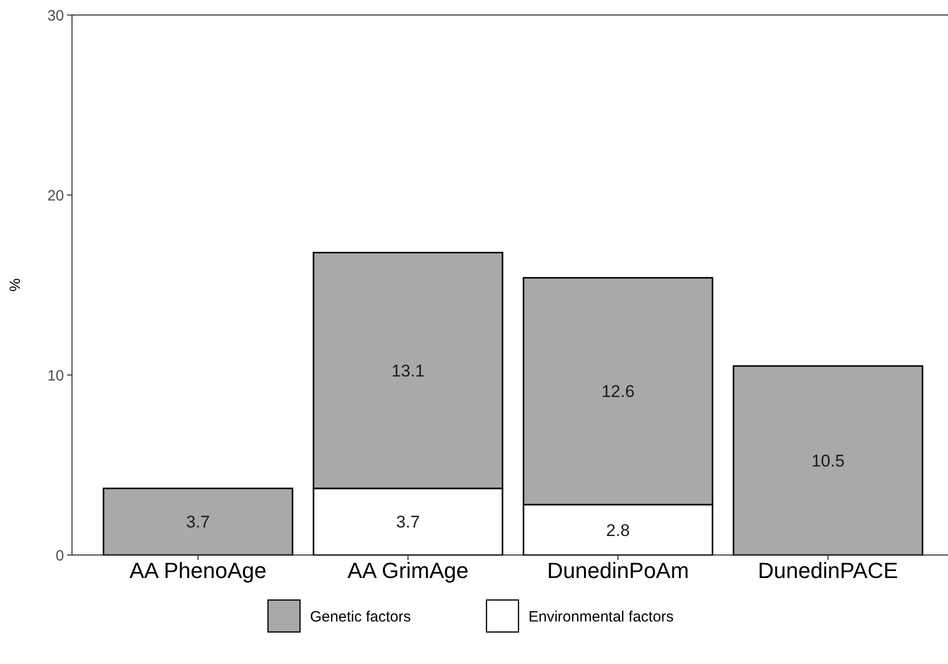 The width and height of the screenshot is (948, 664). What do you see at coordinates (60, 555) in the screenshot?
I see `y-tick-label: 0` at bounding box center [60, 555].